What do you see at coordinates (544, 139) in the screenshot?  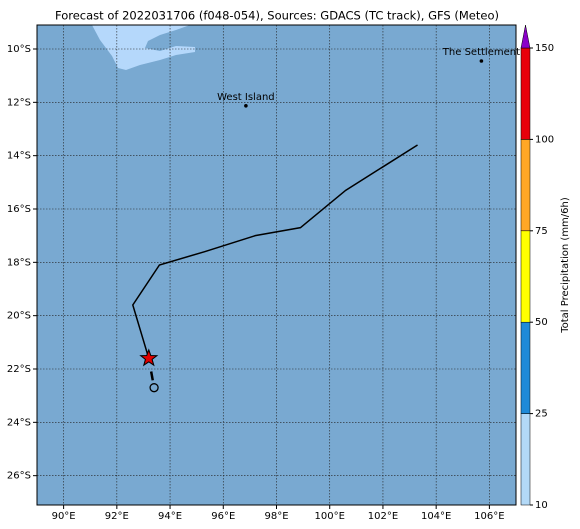 I see `colorbar-tick-label: 100` at bounding box center [544, 139].